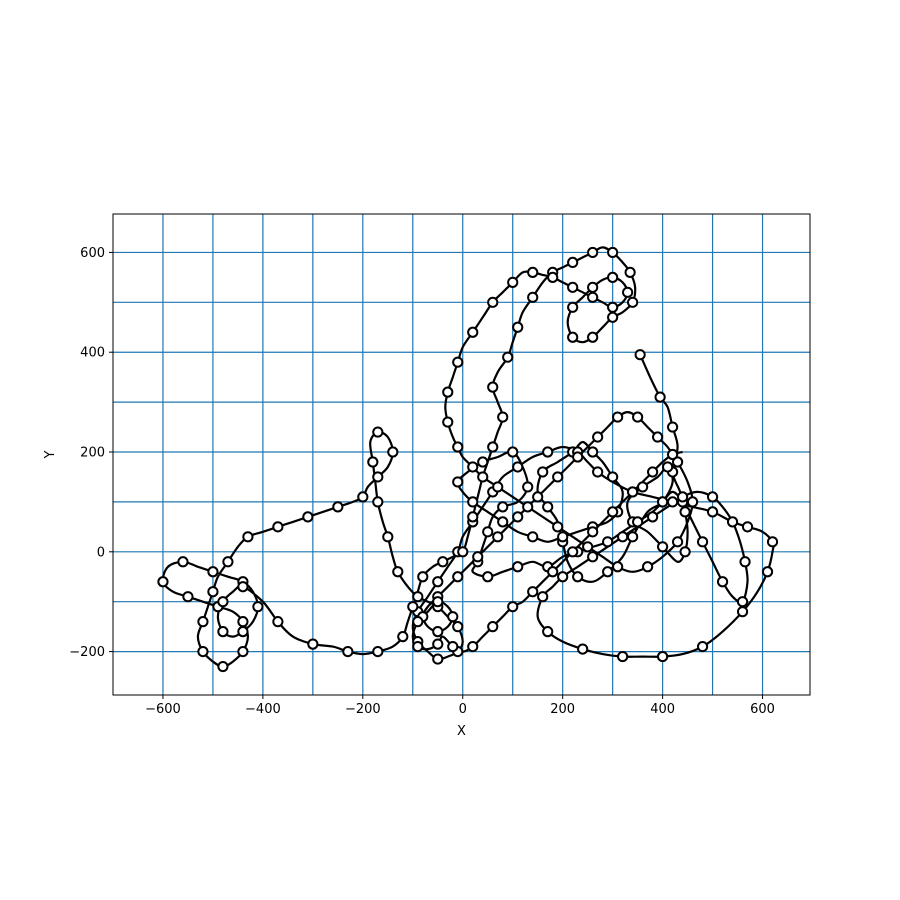 This screenshot has width=900, height=900. I want to click on y-axis-title: Y, so click(50, 454).